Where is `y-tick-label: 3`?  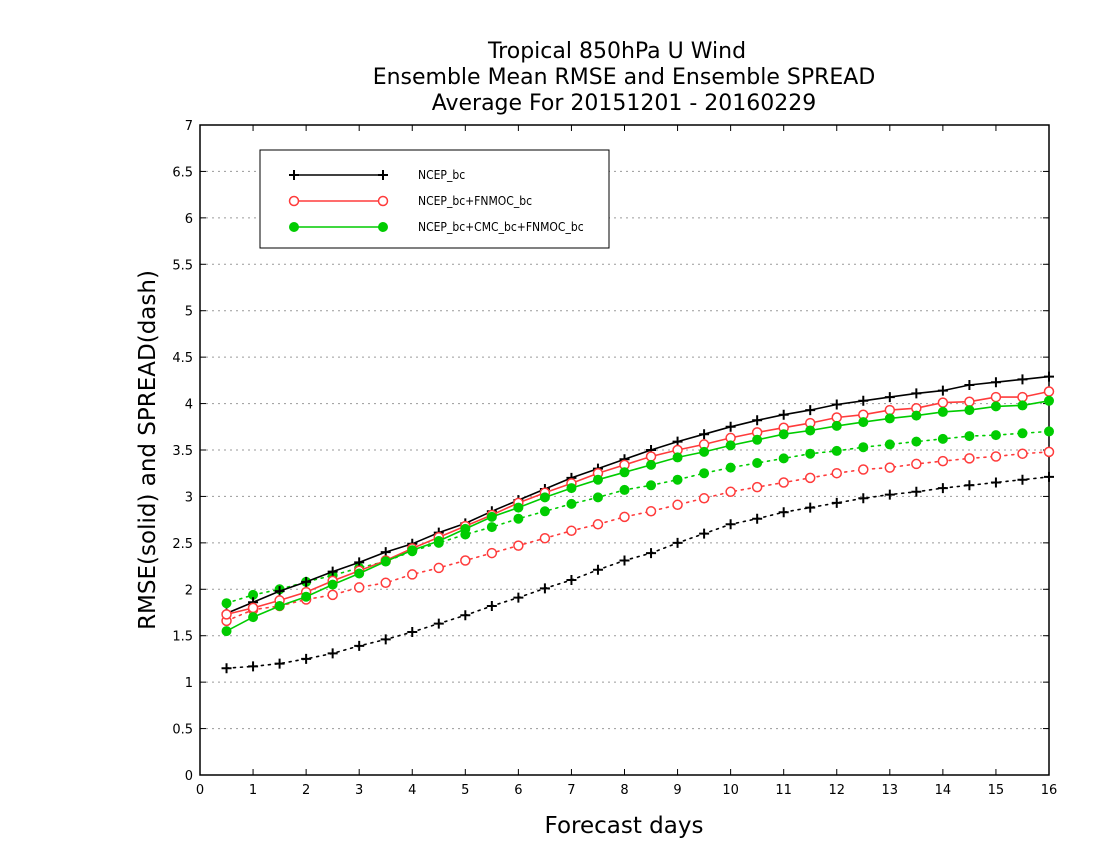 y-tick-label: 3 is located at coordinates (189, 497).